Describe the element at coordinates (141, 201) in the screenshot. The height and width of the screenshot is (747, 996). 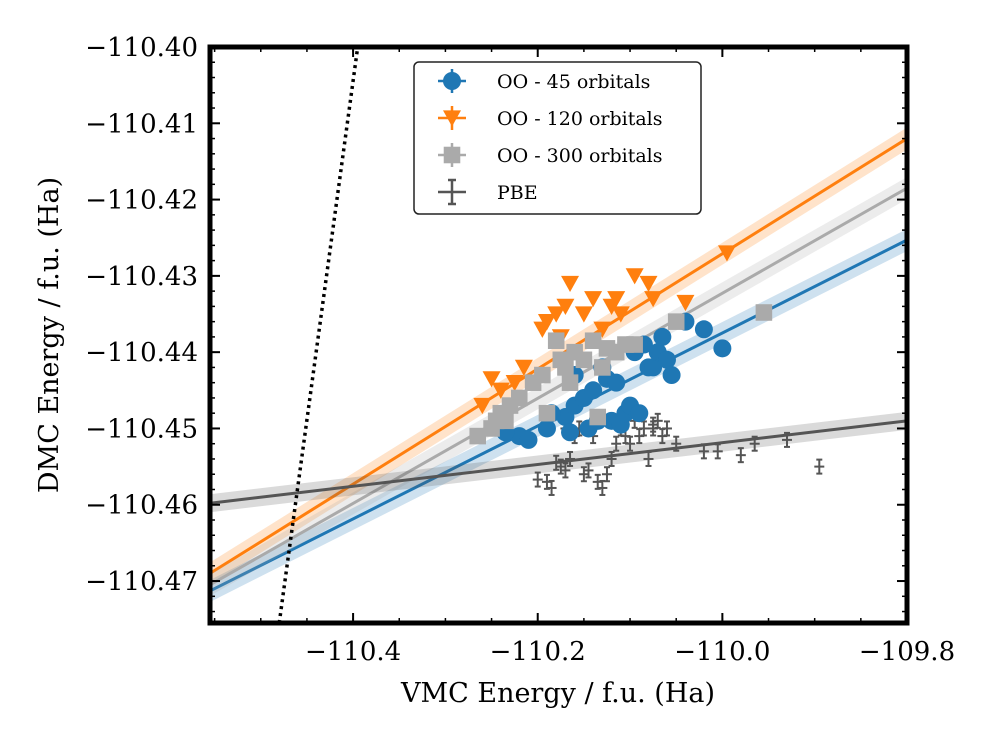
I see `y-tick-label-3: −110.42` at that location.